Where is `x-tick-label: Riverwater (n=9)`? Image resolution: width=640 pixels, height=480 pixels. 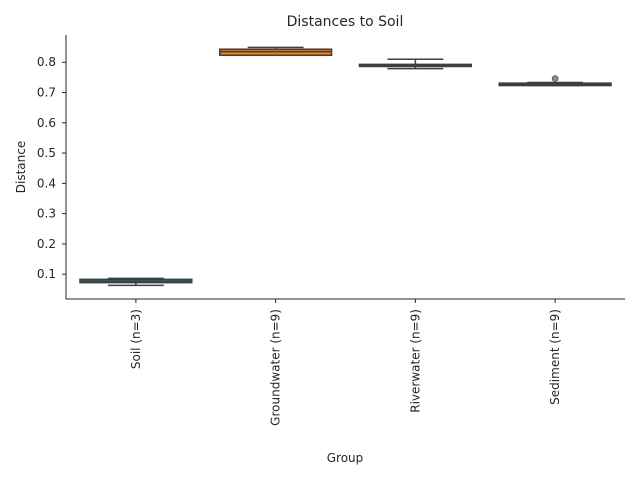 x-tick-label: Riverwater (n=9) is located at coordinates (415, 361).